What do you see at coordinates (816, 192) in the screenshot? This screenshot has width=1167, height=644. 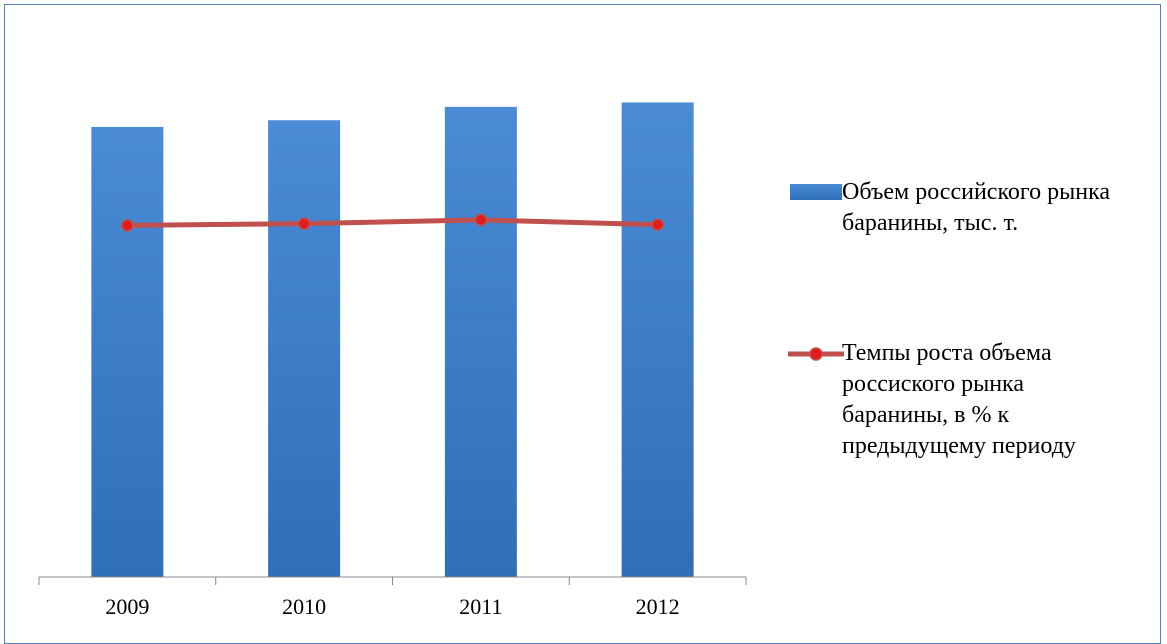 I see `legend-bar-swatch` at bounding box center [816, 192].